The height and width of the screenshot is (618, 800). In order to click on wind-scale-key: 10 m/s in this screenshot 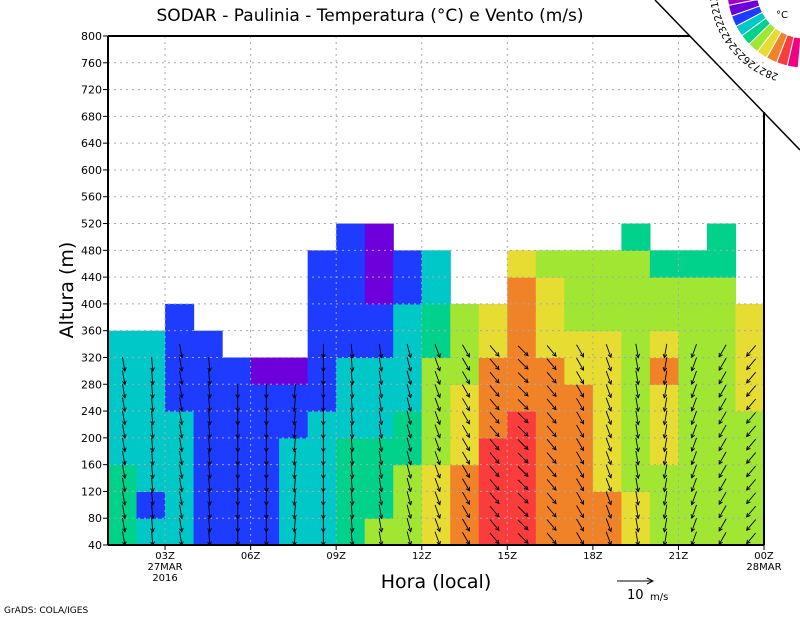, I will do `click(642, 590)`.